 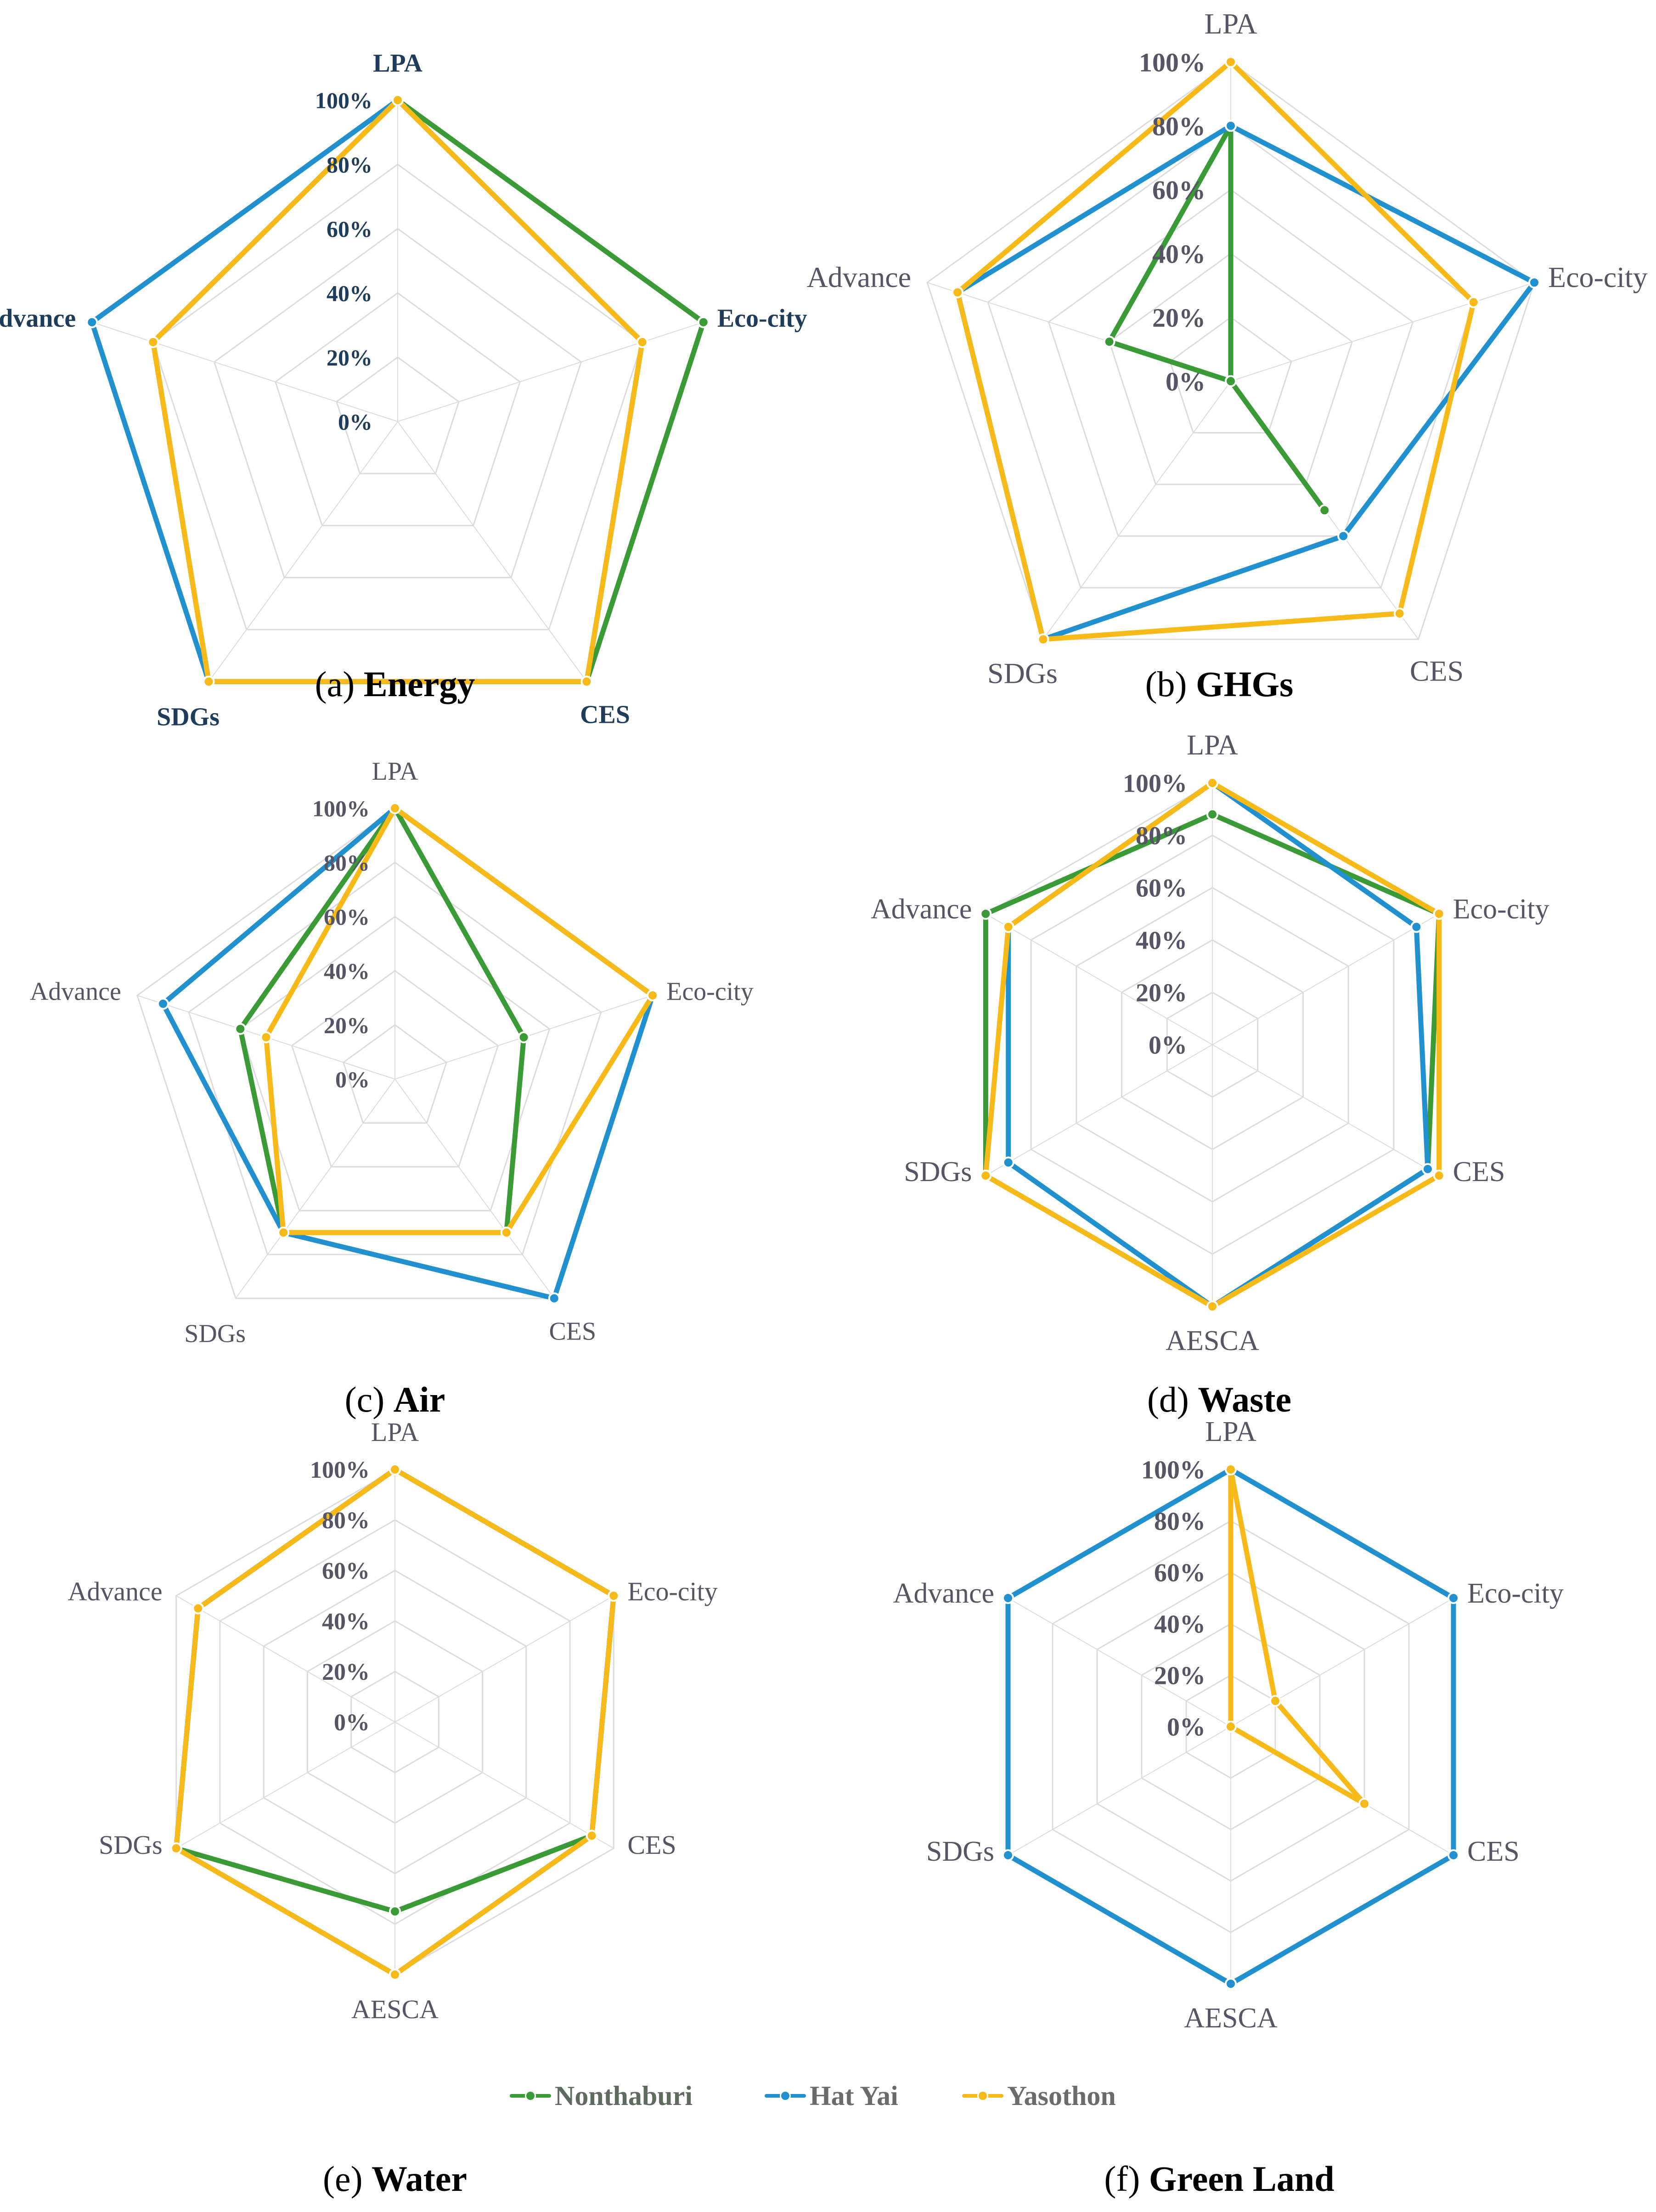 I want to click on point-hat-yai-aesca, so click(x=1231, y=1984).